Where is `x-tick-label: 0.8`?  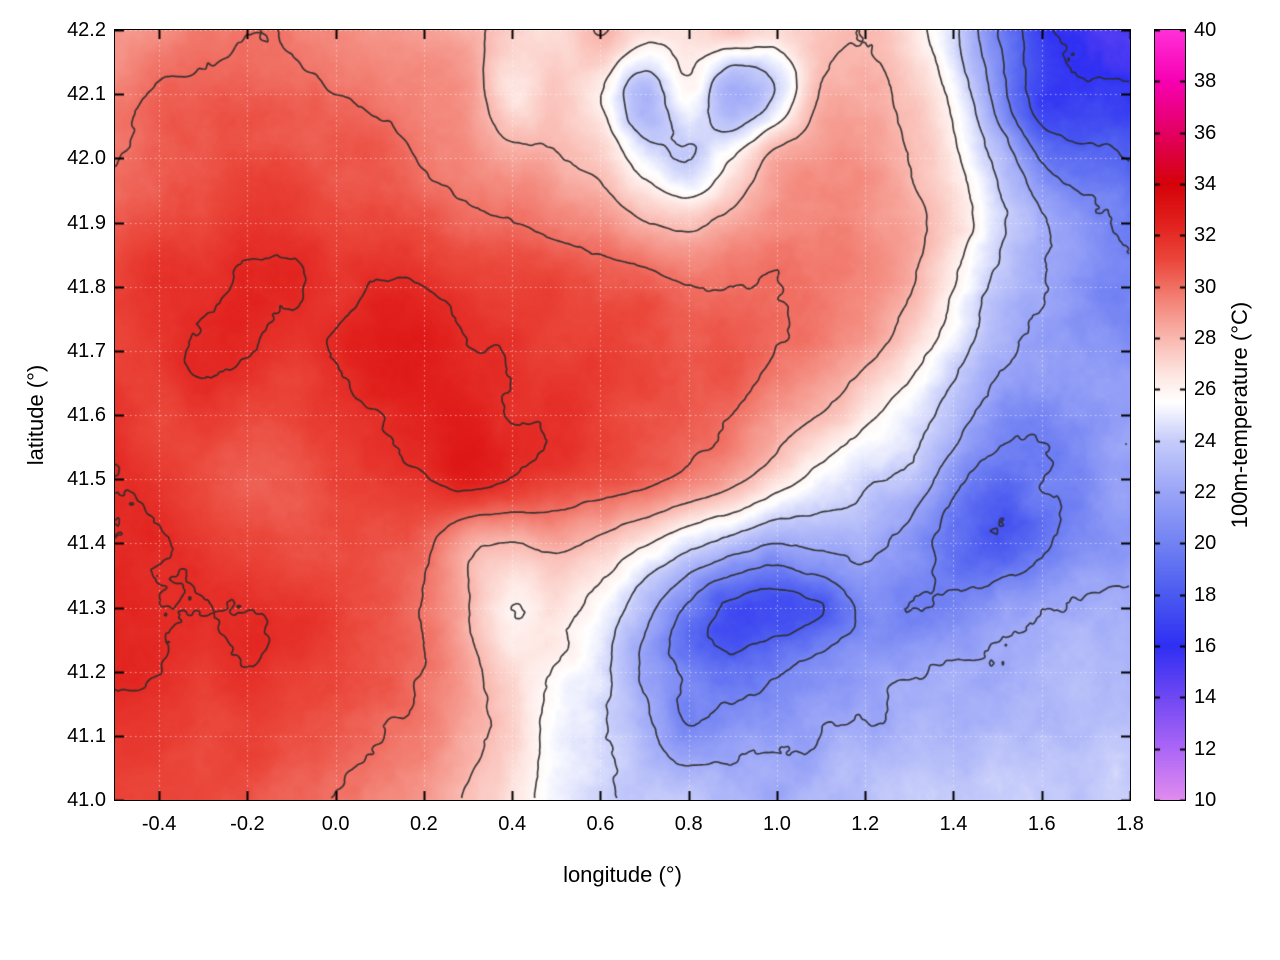
x-tick-label: 0.8 is located at coordinates (688, 824).